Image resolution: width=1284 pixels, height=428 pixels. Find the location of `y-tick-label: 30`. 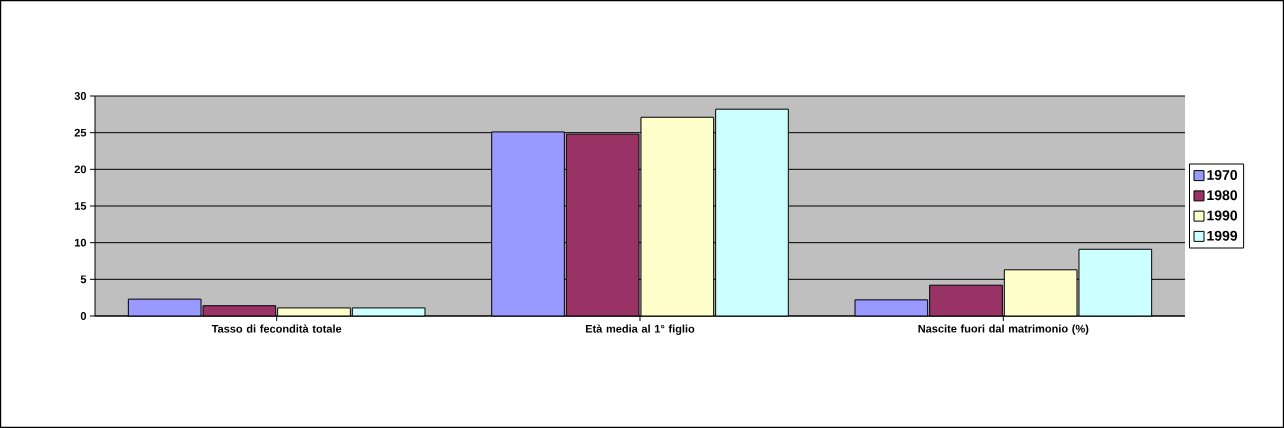

y-tick-label: 30 is located at coordinates (80, 96).